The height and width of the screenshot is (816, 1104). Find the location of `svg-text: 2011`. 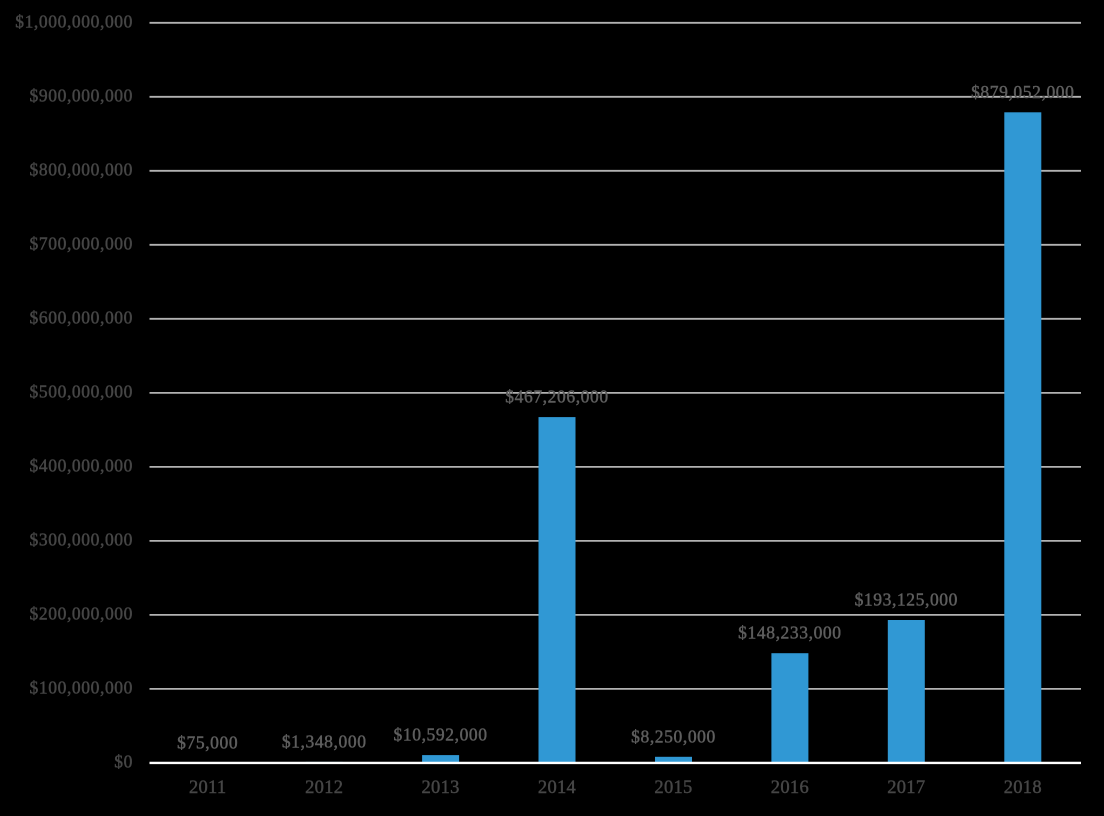

svg-text: 2011 is located at coordinates (208, 788).